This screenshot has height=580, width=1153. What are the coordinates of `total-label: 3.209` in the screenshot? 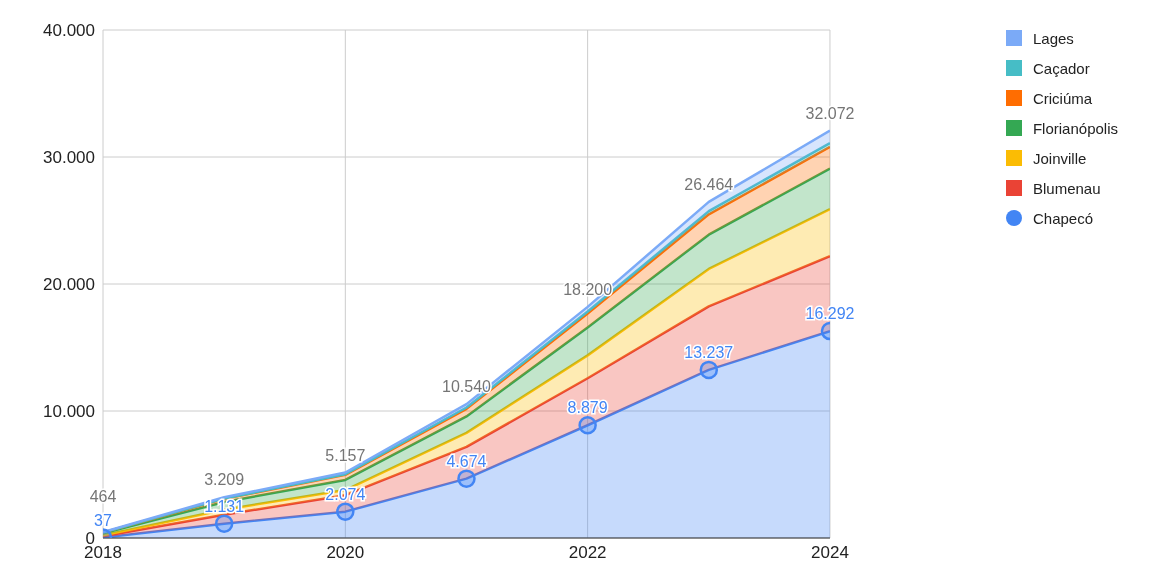 It's located at (224, 480).